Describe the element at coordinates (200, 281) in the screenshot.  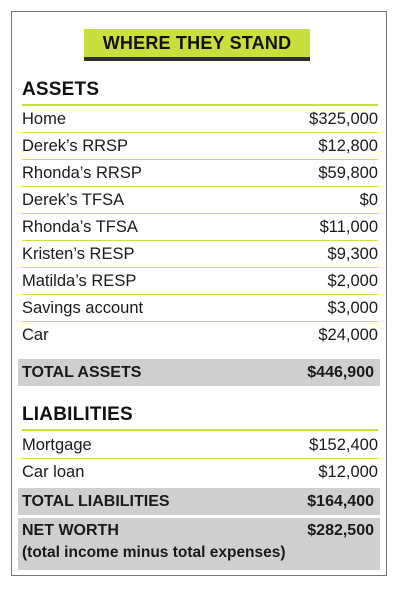
I see `asset-row-matilda-resp: Matilda’s RESP $2,000` at that location.